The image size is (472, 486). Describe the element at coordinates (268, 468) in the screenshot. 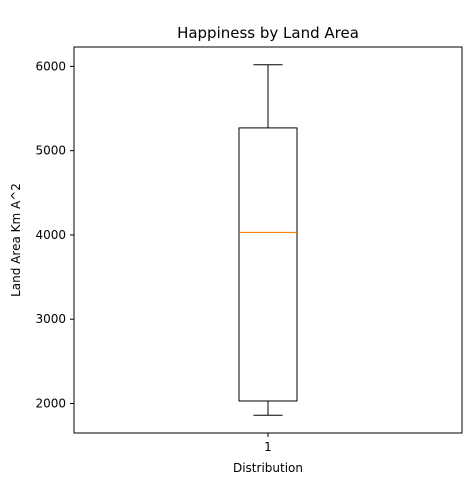

I see `x-axis-label: Distribution` at that location.